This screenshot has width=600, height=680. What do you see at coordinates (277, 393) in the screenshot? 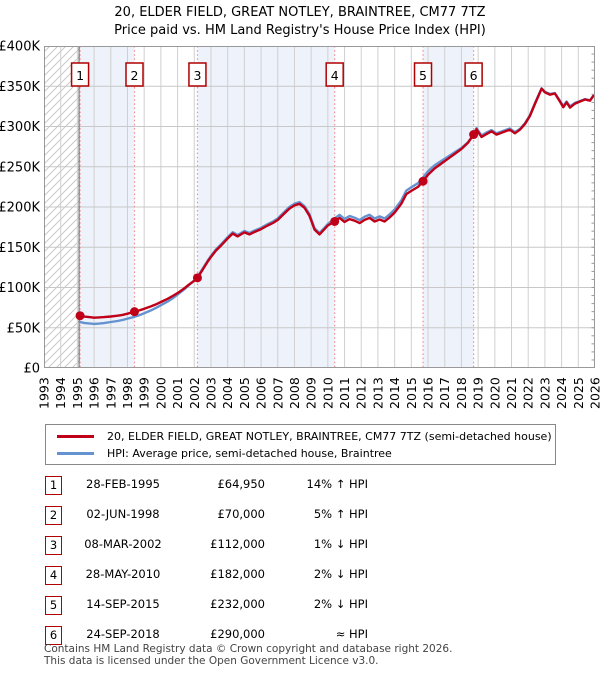
I see `x-axis-label: 2007` at bounding box center [277, 393].